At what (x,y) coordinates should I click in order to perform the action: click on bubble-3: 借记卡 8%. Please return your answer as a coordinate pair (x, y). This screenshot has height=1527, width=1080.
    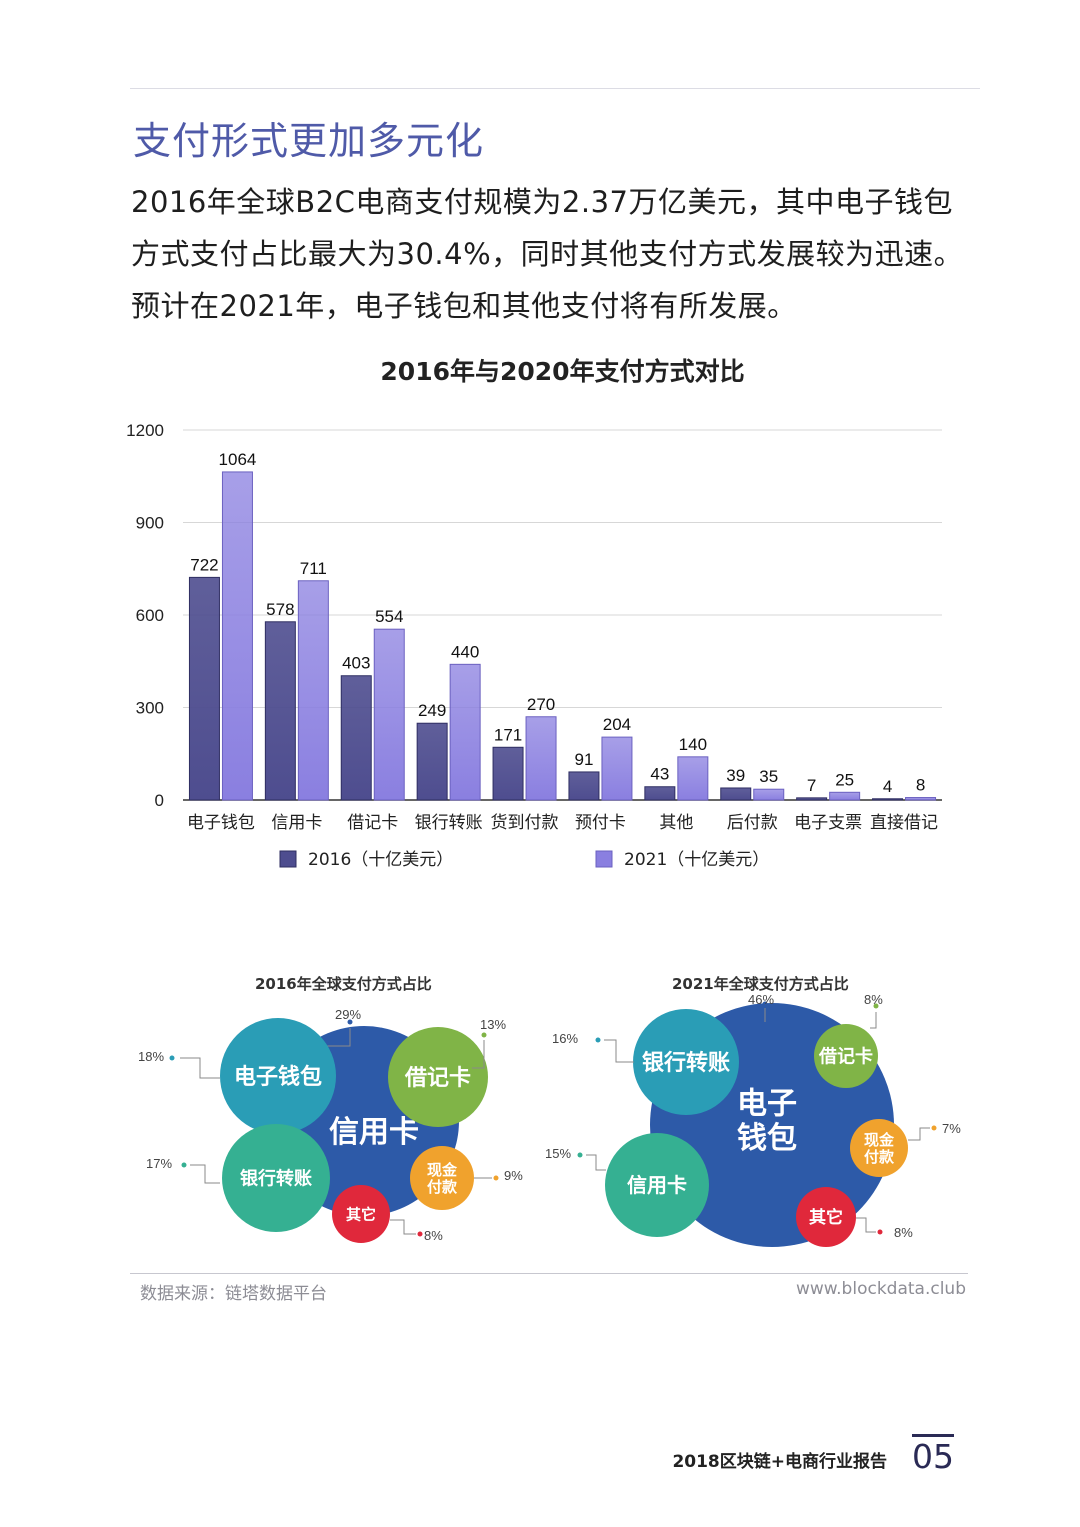
    Looking at the image, I should click on (848, 1040).